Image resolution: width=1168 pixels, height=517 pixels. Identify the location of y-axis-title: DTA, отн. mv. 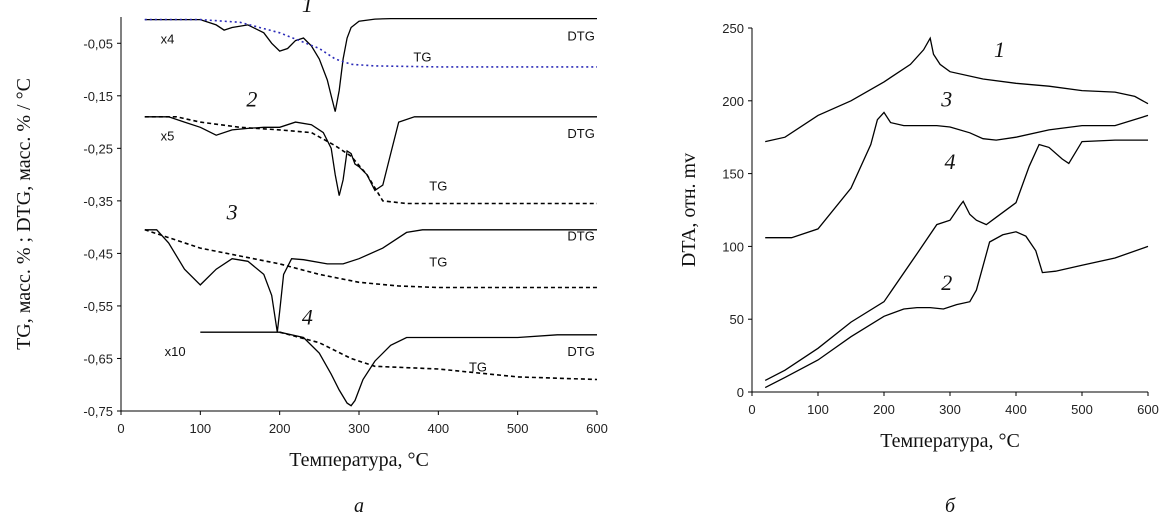
(689, 210).